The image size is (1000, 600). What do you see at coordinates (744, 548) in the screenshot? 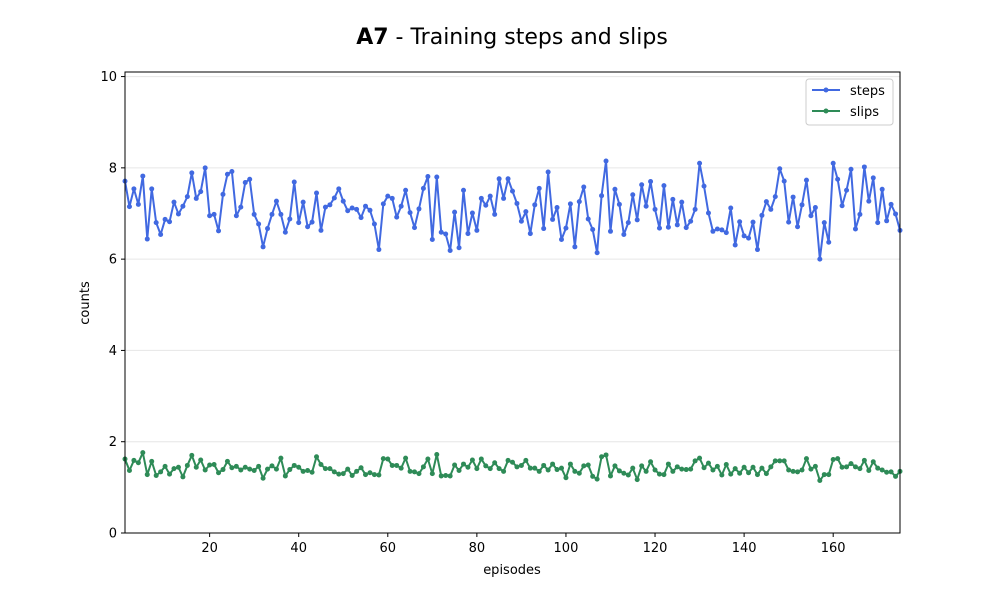
I see `x-tick-label: 140` at bounding box center [744, 548].